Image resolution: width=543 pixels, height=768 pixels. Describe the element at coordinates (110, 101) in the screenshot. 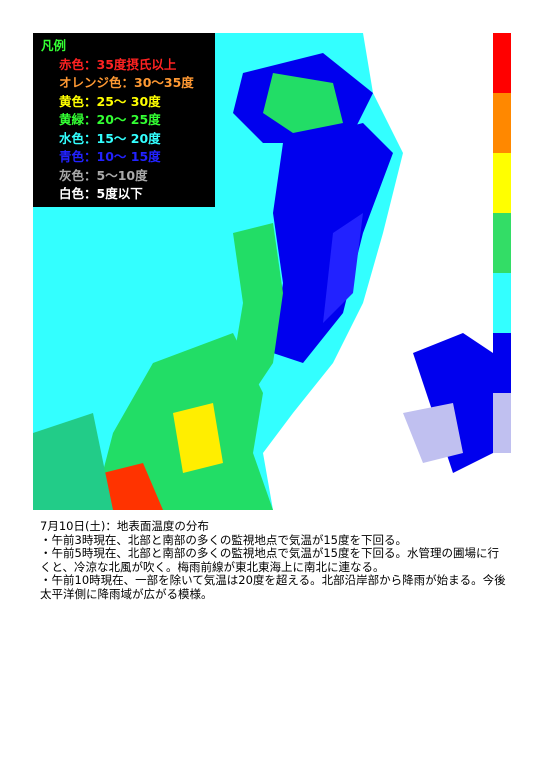

I see `legend-item: 黄色：25～ 30度` at that location.